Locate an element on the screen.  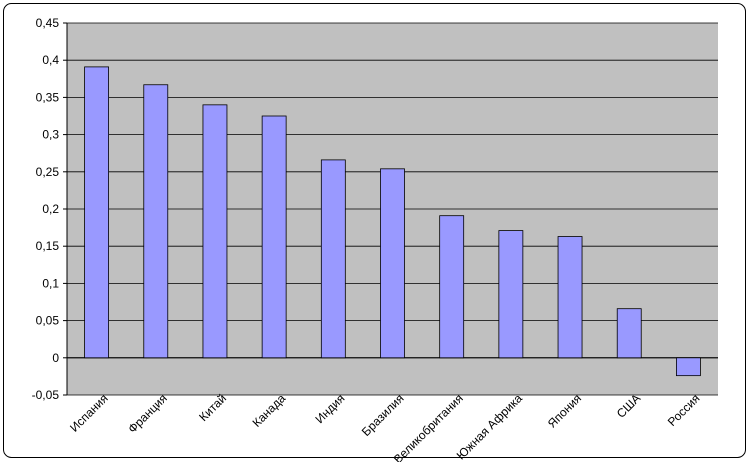
y-tick-label: 0,15 is located at coordinates (48, 246).